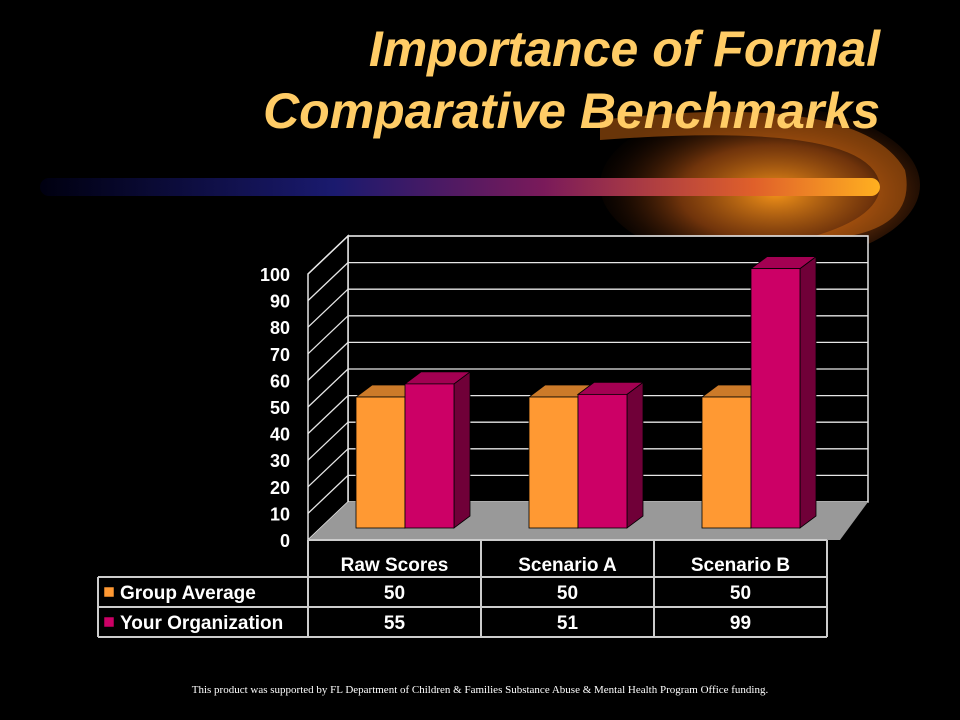 The width and height of the screenshot is (960, 720). I want to click on y-tick-label: 40, so click(280, 435).